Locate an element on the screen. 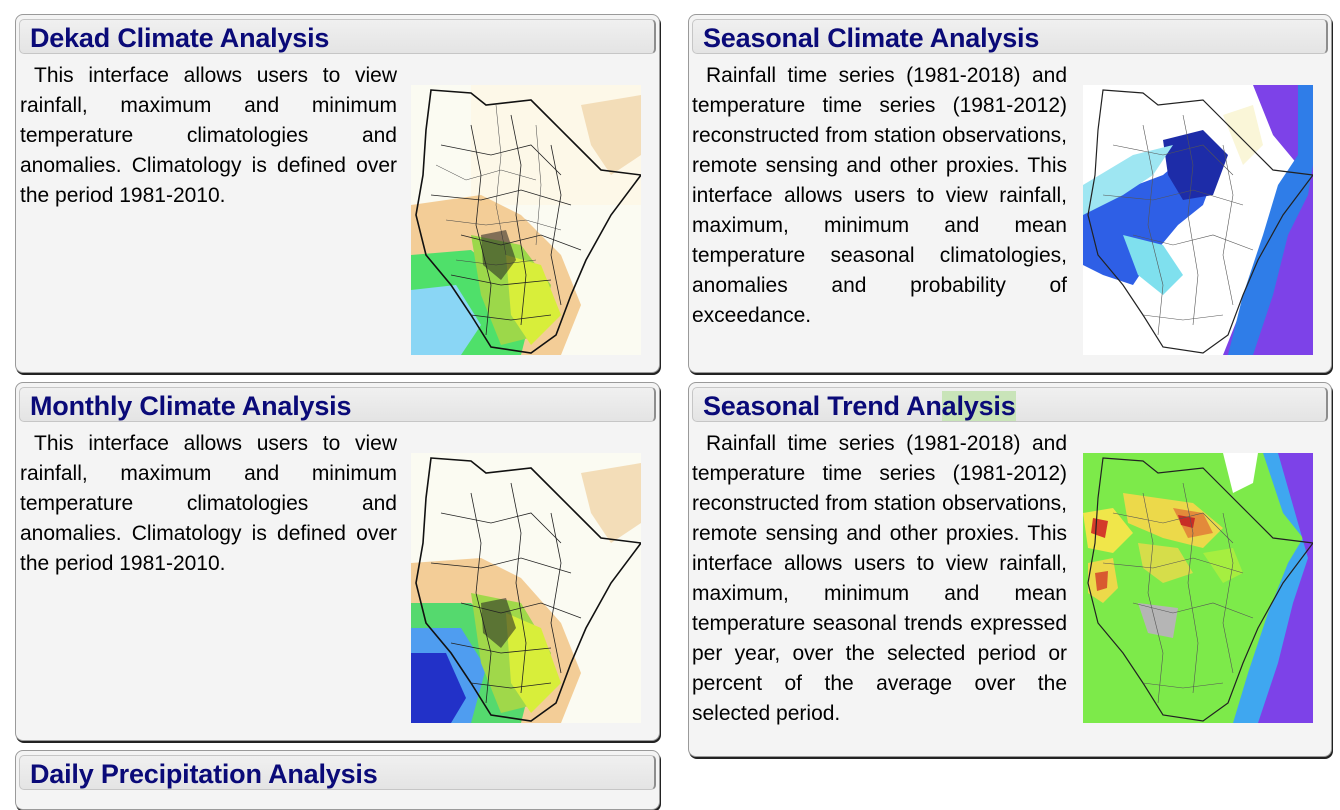  card-header: Seasonal Trend Analysis is located at coordinates (1010, 404).